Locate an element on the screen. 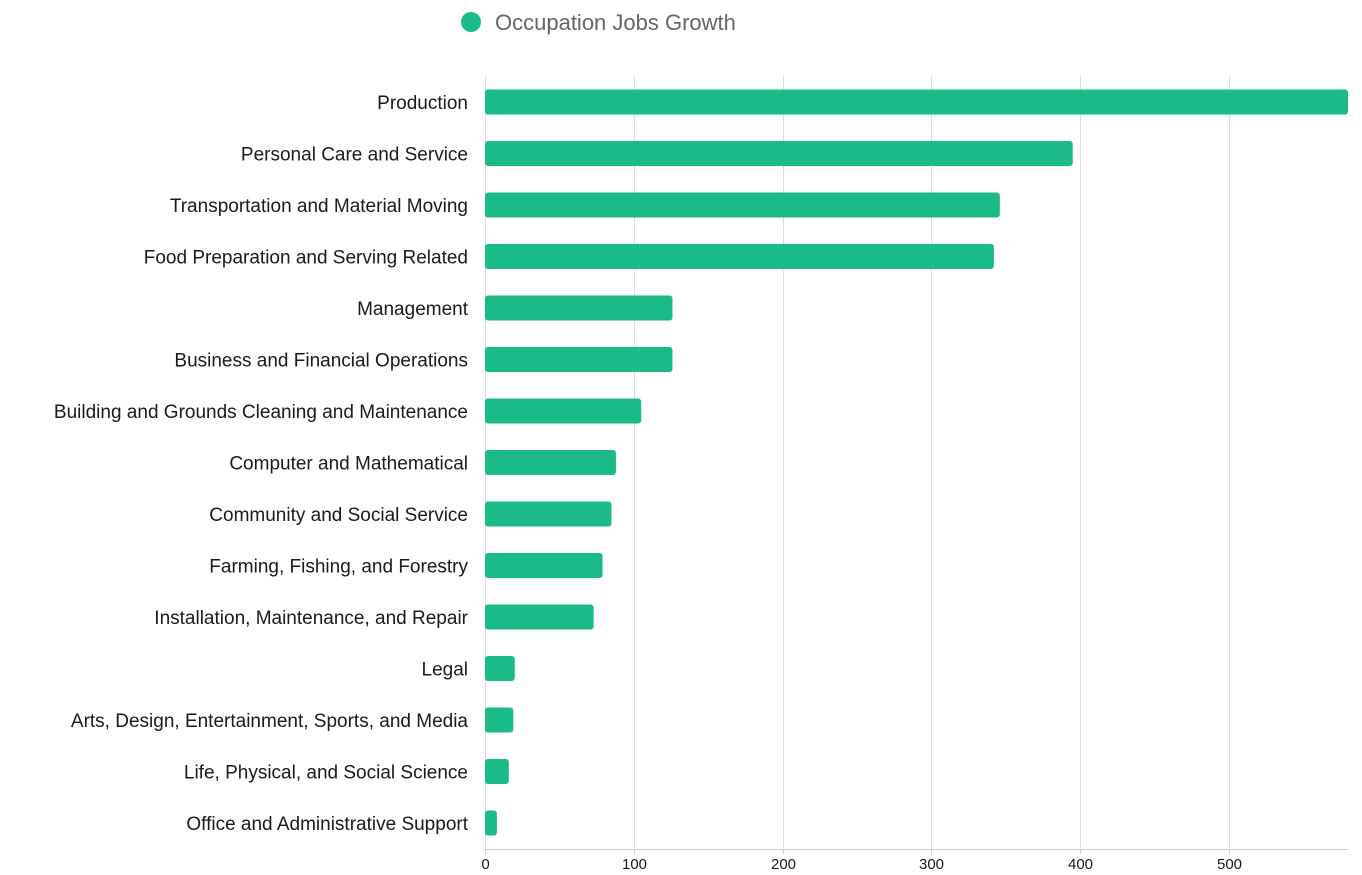 The width and height of the screenshot is (1362, 875). category-label: Computer and Mathematical is located at coordinates (348, 464).